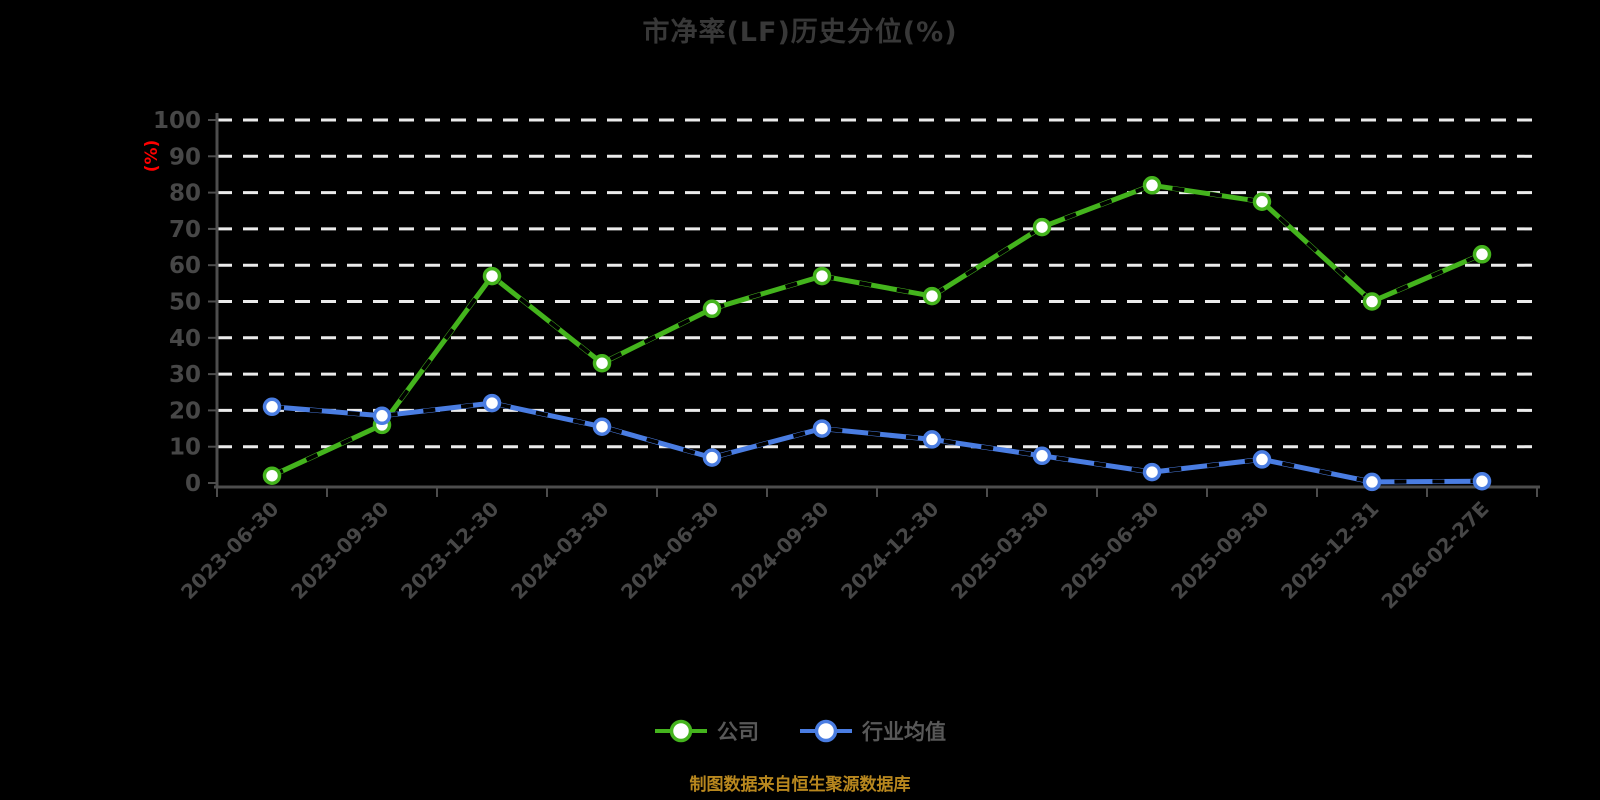 The height and width of the screenshot is (800, 1600). I want to click on x-tick-label: 2024-12-30, so click(889, 550).